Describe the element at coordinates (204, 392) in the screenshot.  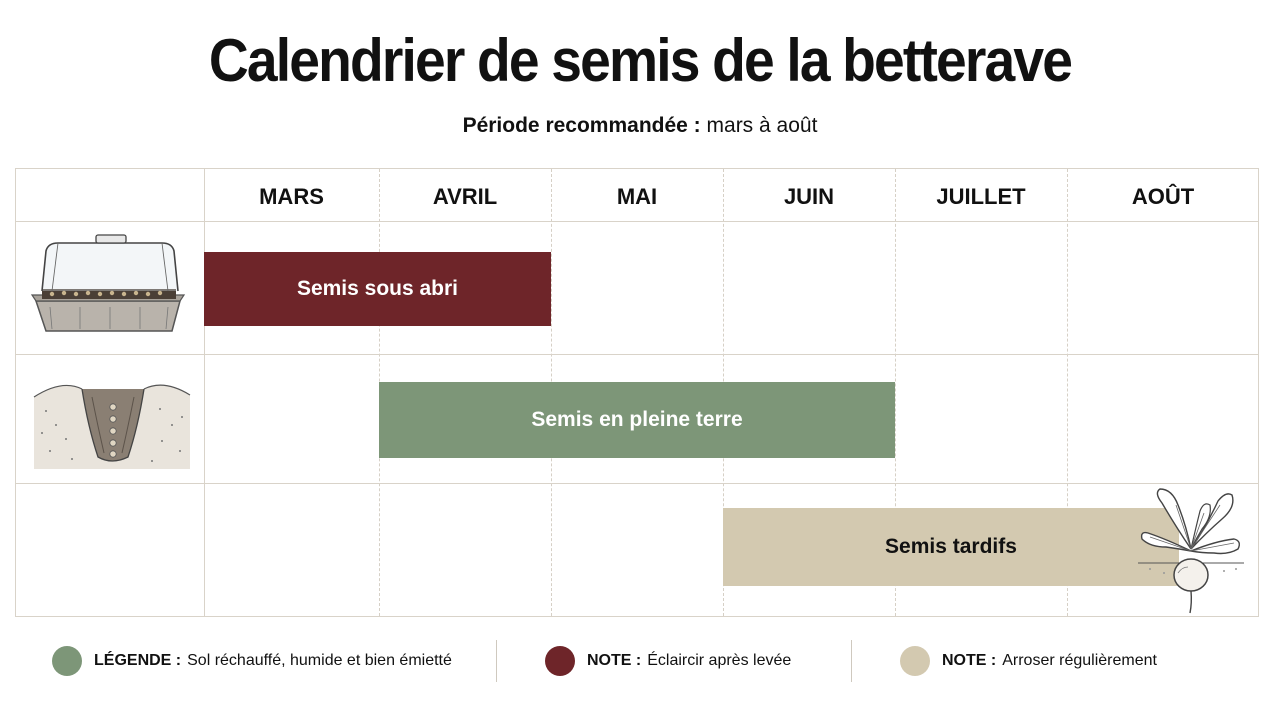
I see `label-column-divider` at that location.